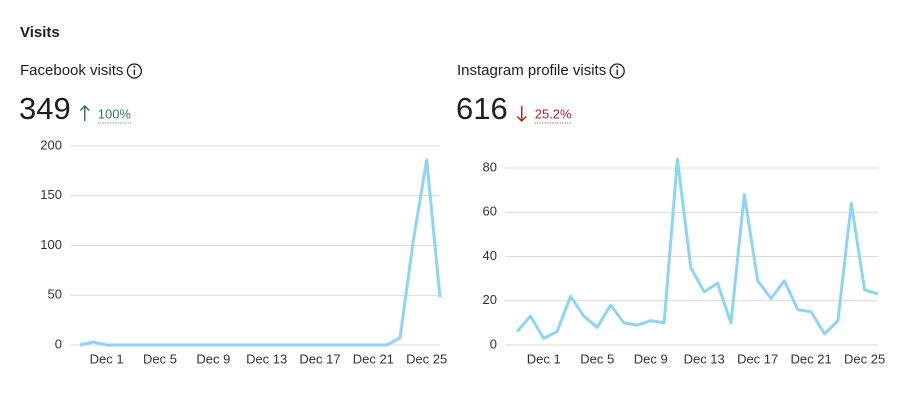 The height and width of the screenshot is (414, 906). I want to click on change-value: 100%, so click(115, 113).